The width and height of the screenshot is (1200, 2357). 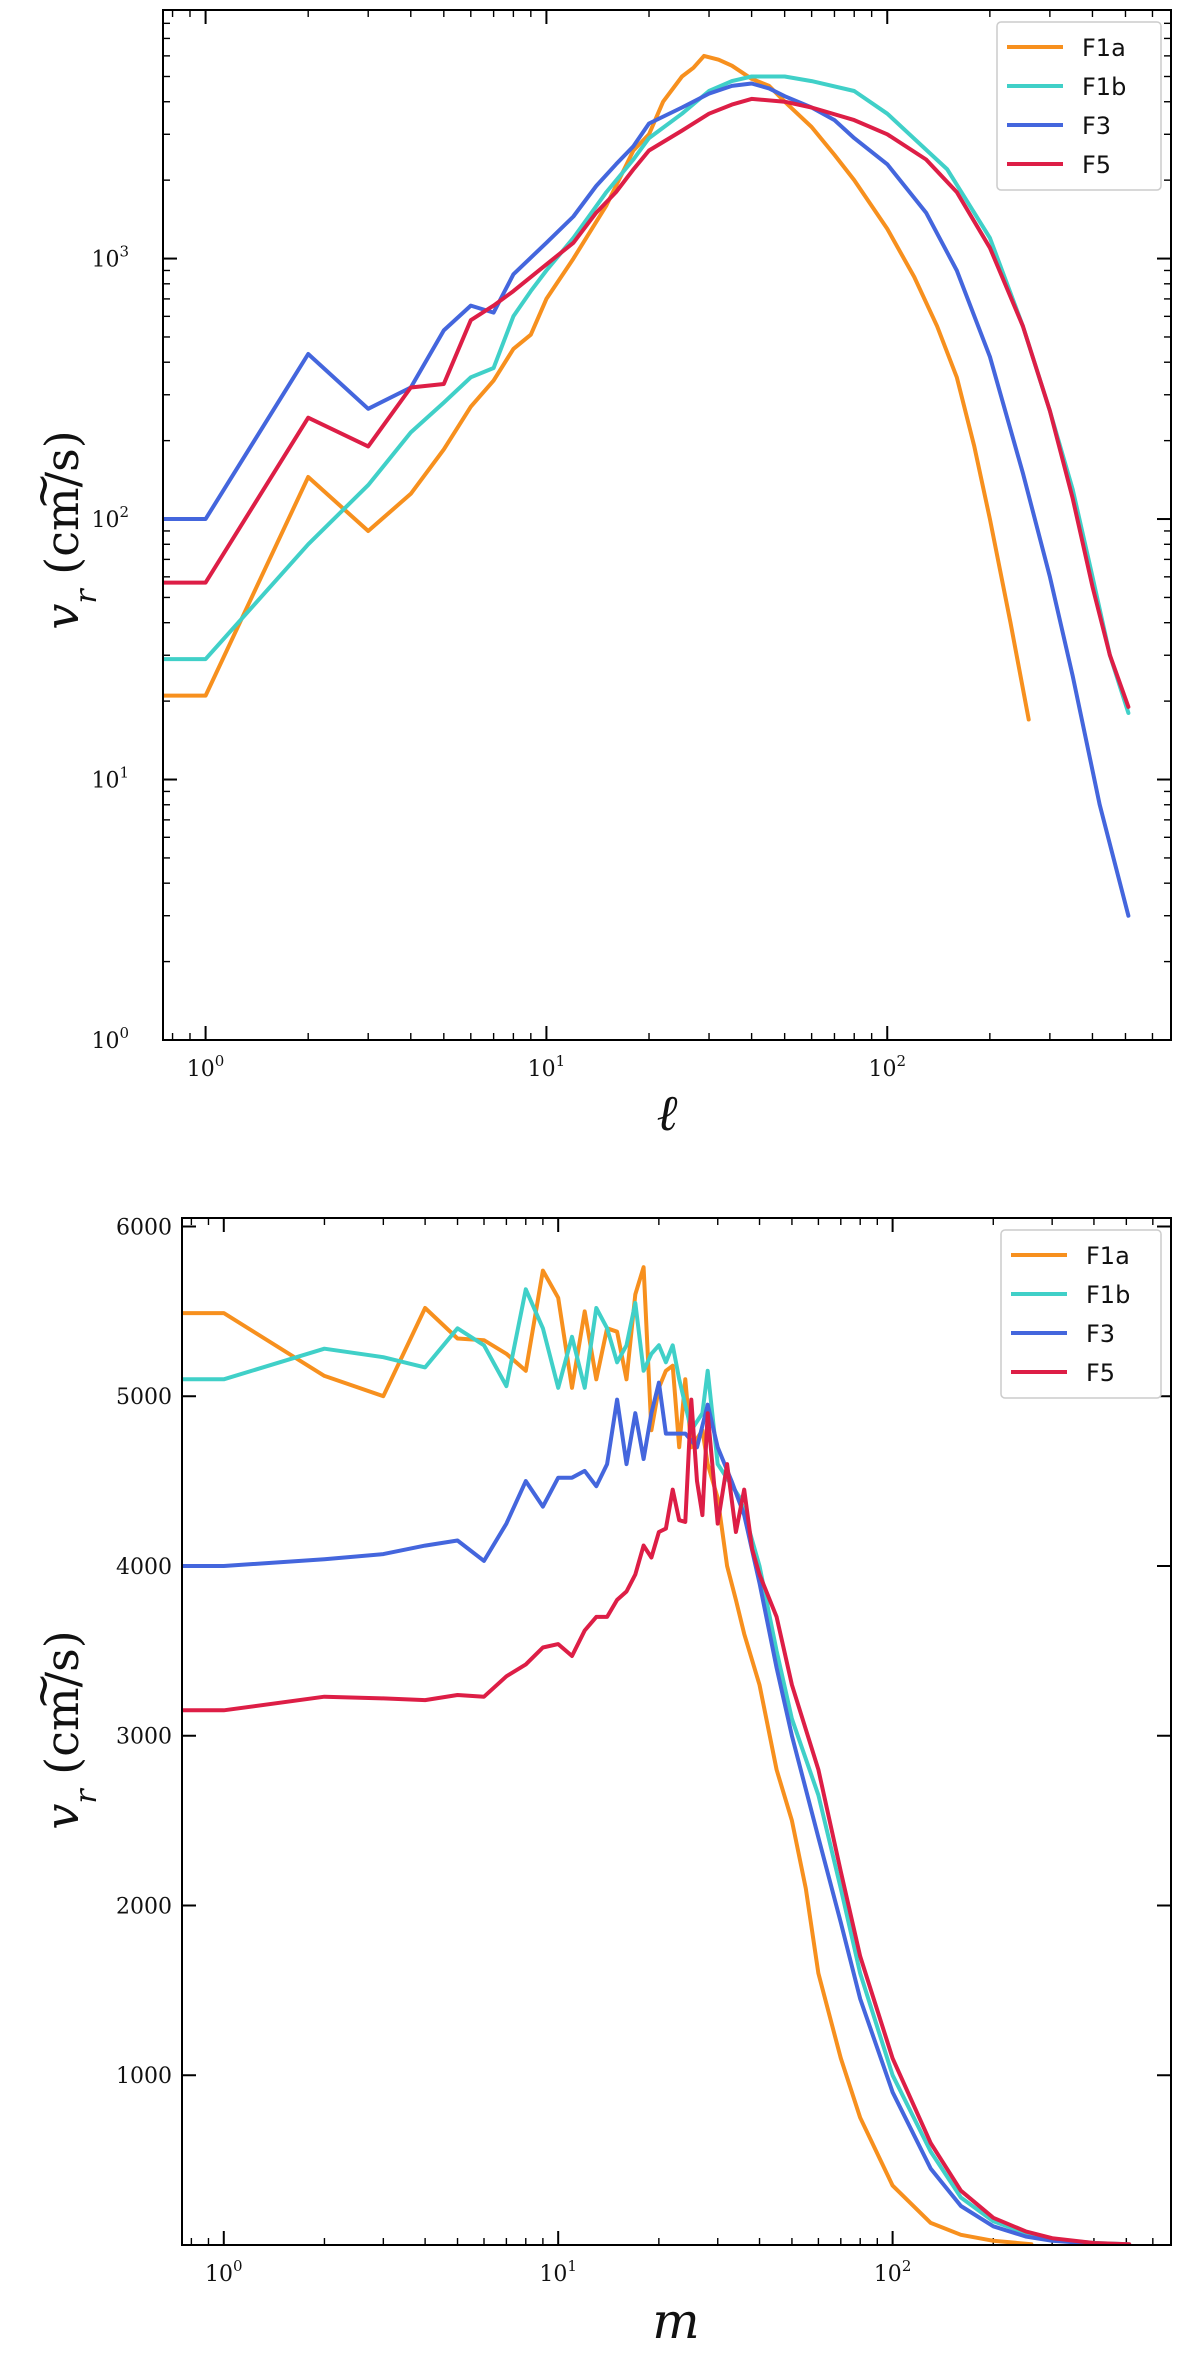 I want to click on top-chart-legend: F1a F1b F3 F5, so click(x=1079, y=106).